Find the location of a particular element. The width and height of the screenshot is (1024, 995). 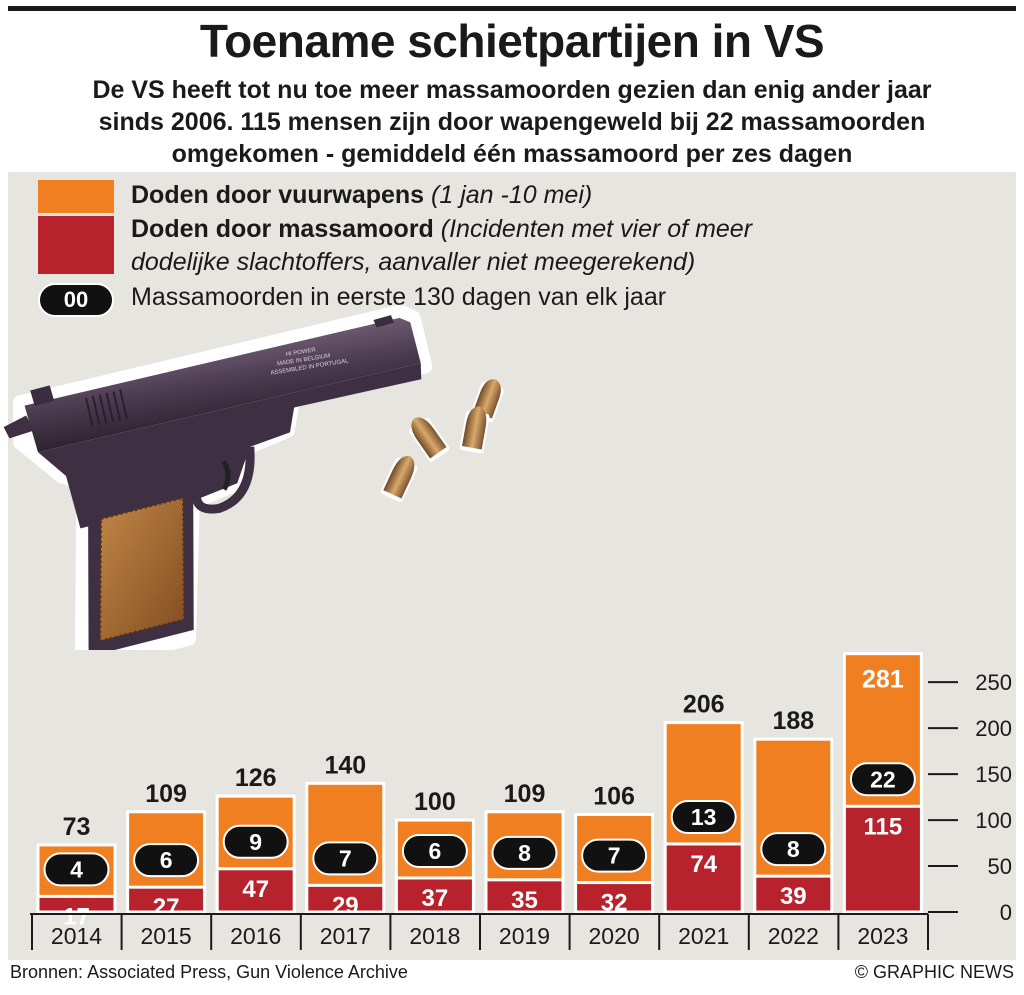

firearm-deaths-label: 106 is located at coordinates (614, 797).